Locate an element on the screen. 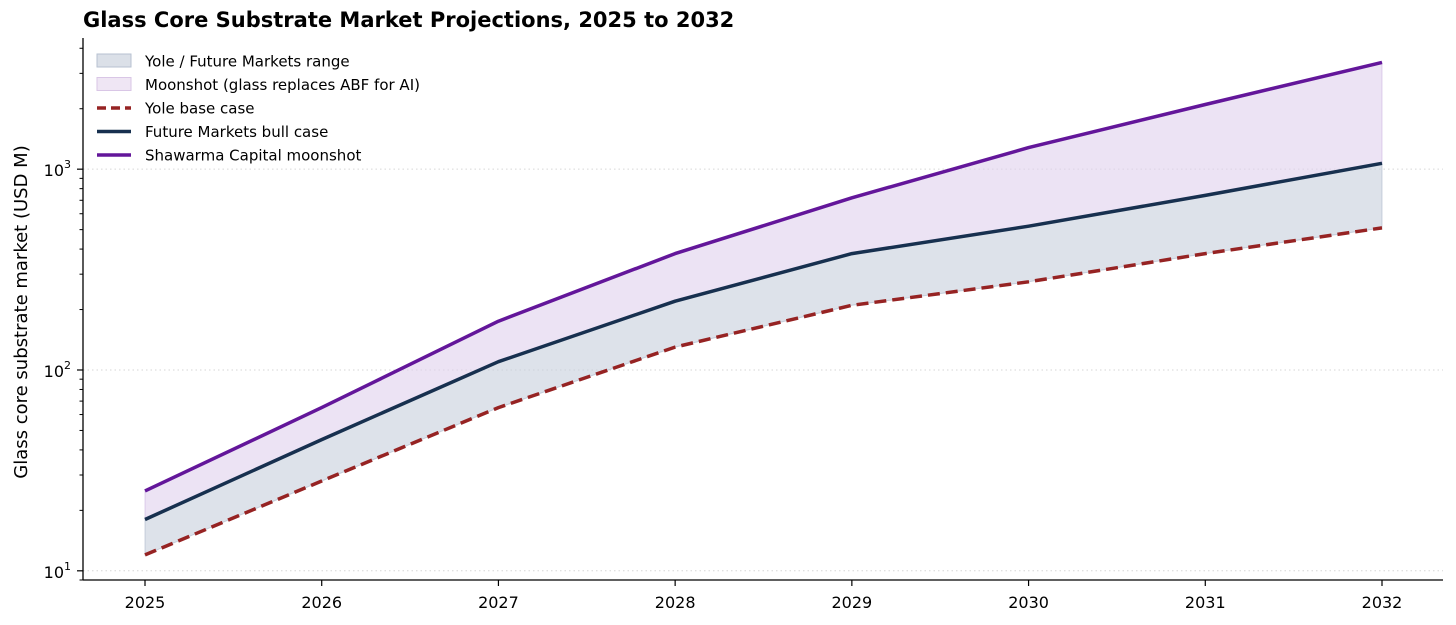  x-tick-label: 2027 is located at coordinates (498, 602).